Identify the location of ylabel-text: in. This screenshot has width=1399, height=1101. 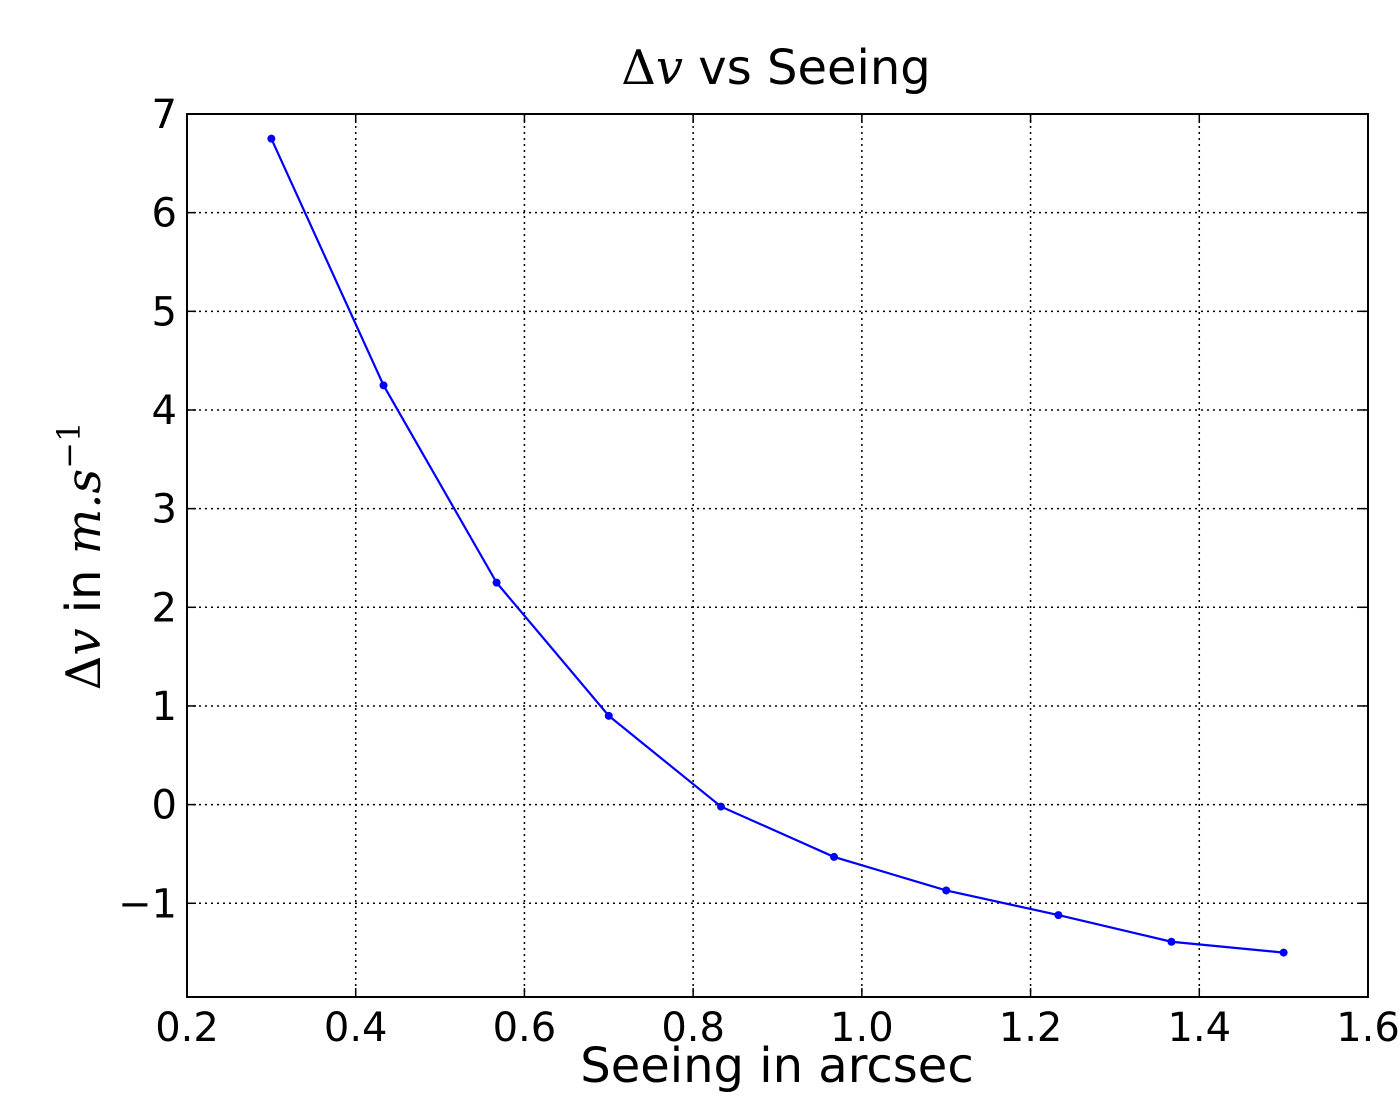
(84, 591).